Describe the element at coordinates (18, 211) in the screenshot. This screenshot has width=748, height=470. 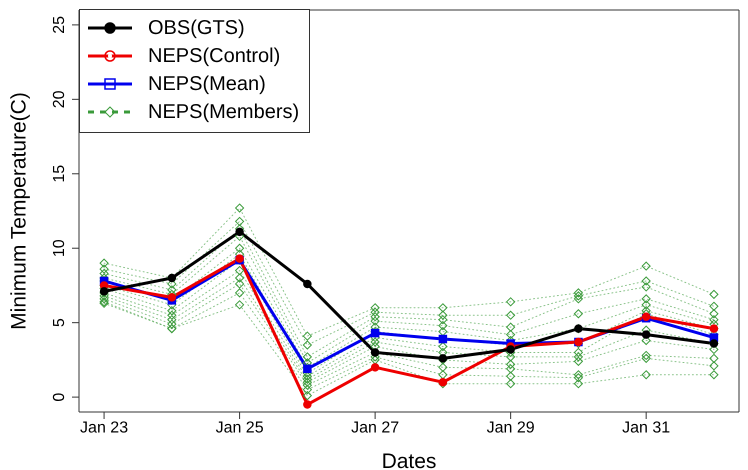
I see `y-axis-title: Minimum Temperature(C)` at that location.